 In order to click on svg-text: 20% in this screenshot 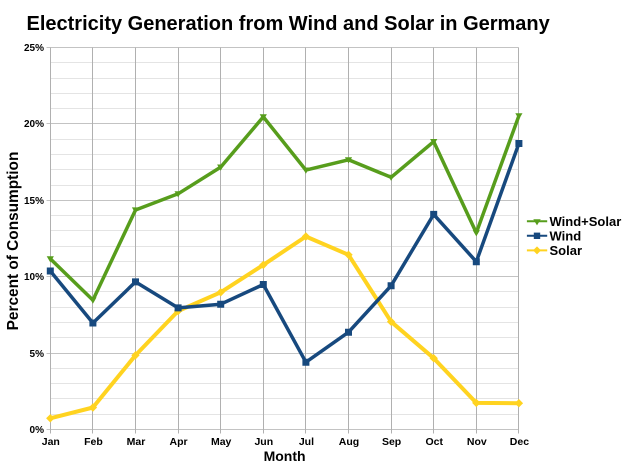, I will do `click(34, 124)`.